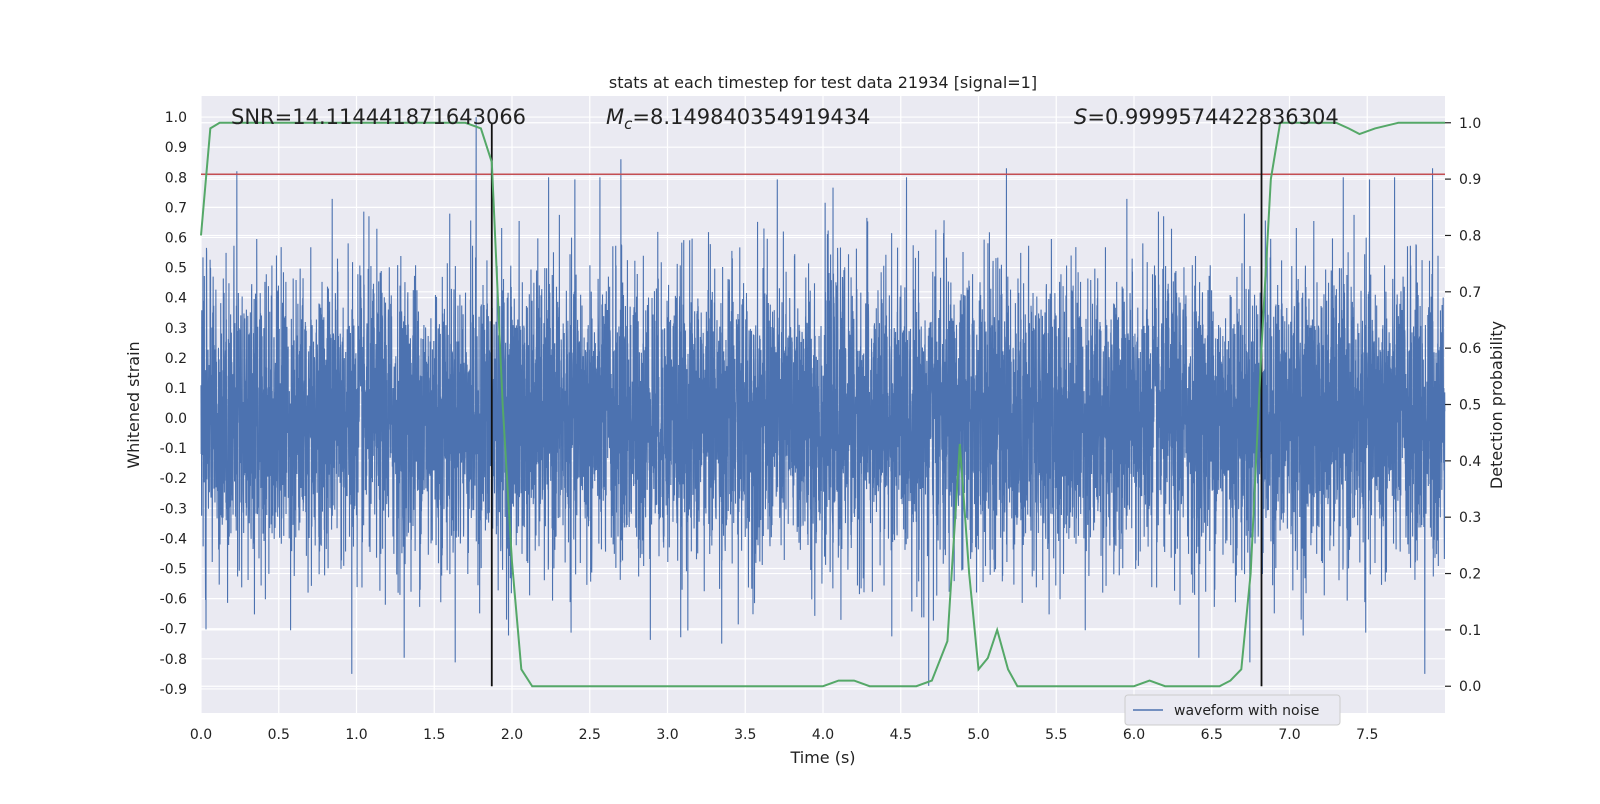 The height and width of the screenshot is (804, 1600). Describe the element at coordinates (173, 690) in the screenshot. I see `y-tick-label: -0.9` at that location.